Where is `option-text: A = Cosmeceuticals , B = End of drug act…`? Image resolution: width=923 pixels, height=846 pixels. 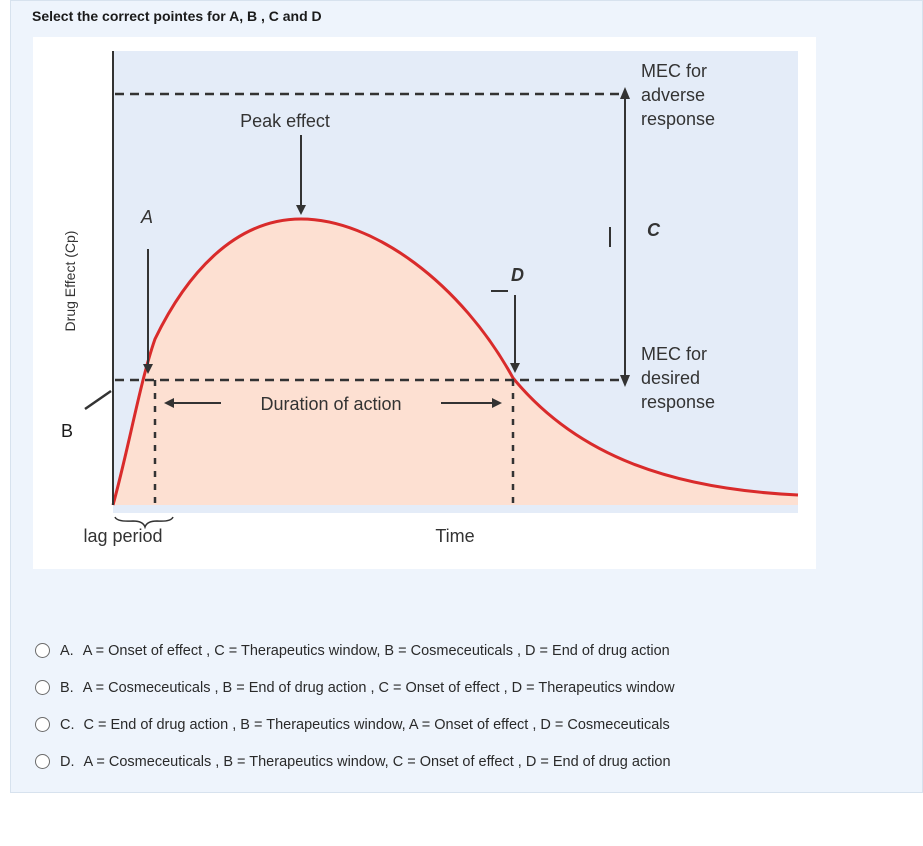
option-text: A = Cosmeceuticals , B = End of drug act… is located at coordinates (378, 687).